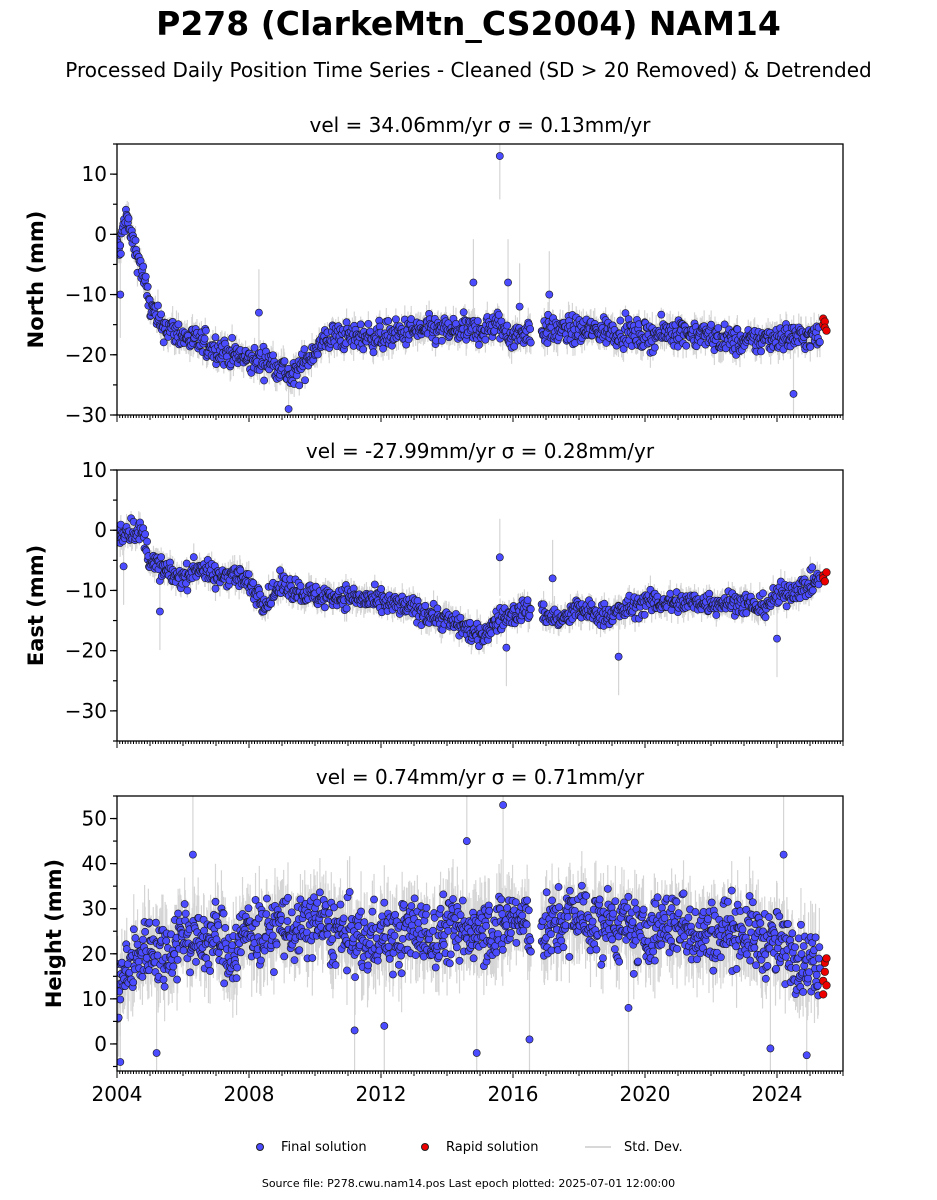  What do you see at coordinates (826, 330) in the screenshot?
I see `rapid-solution-point` at bounding box center [826, 330].